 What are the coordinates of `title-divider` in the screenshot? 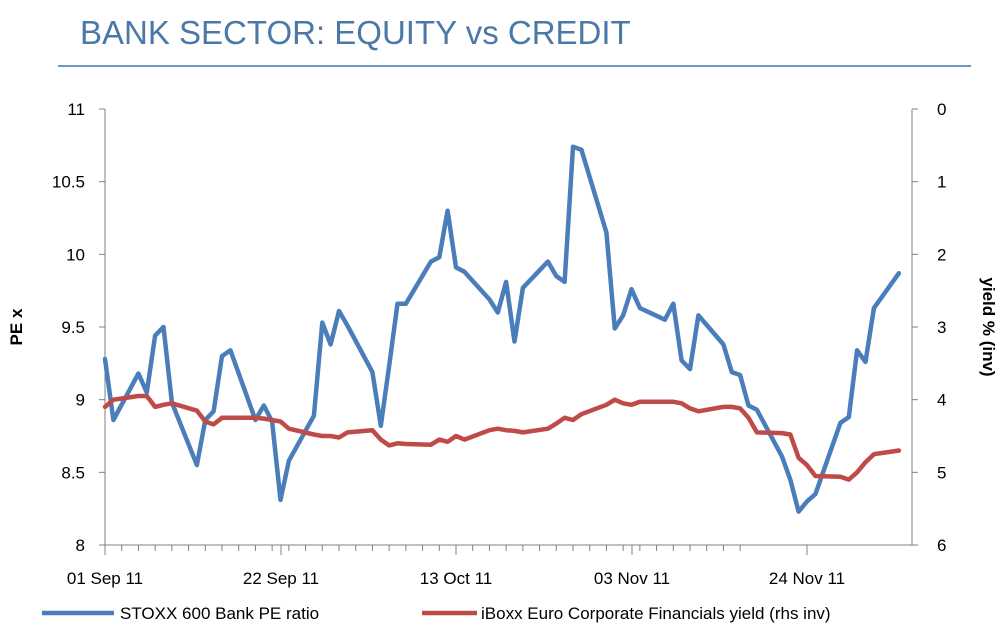 It's located at (514, 66).